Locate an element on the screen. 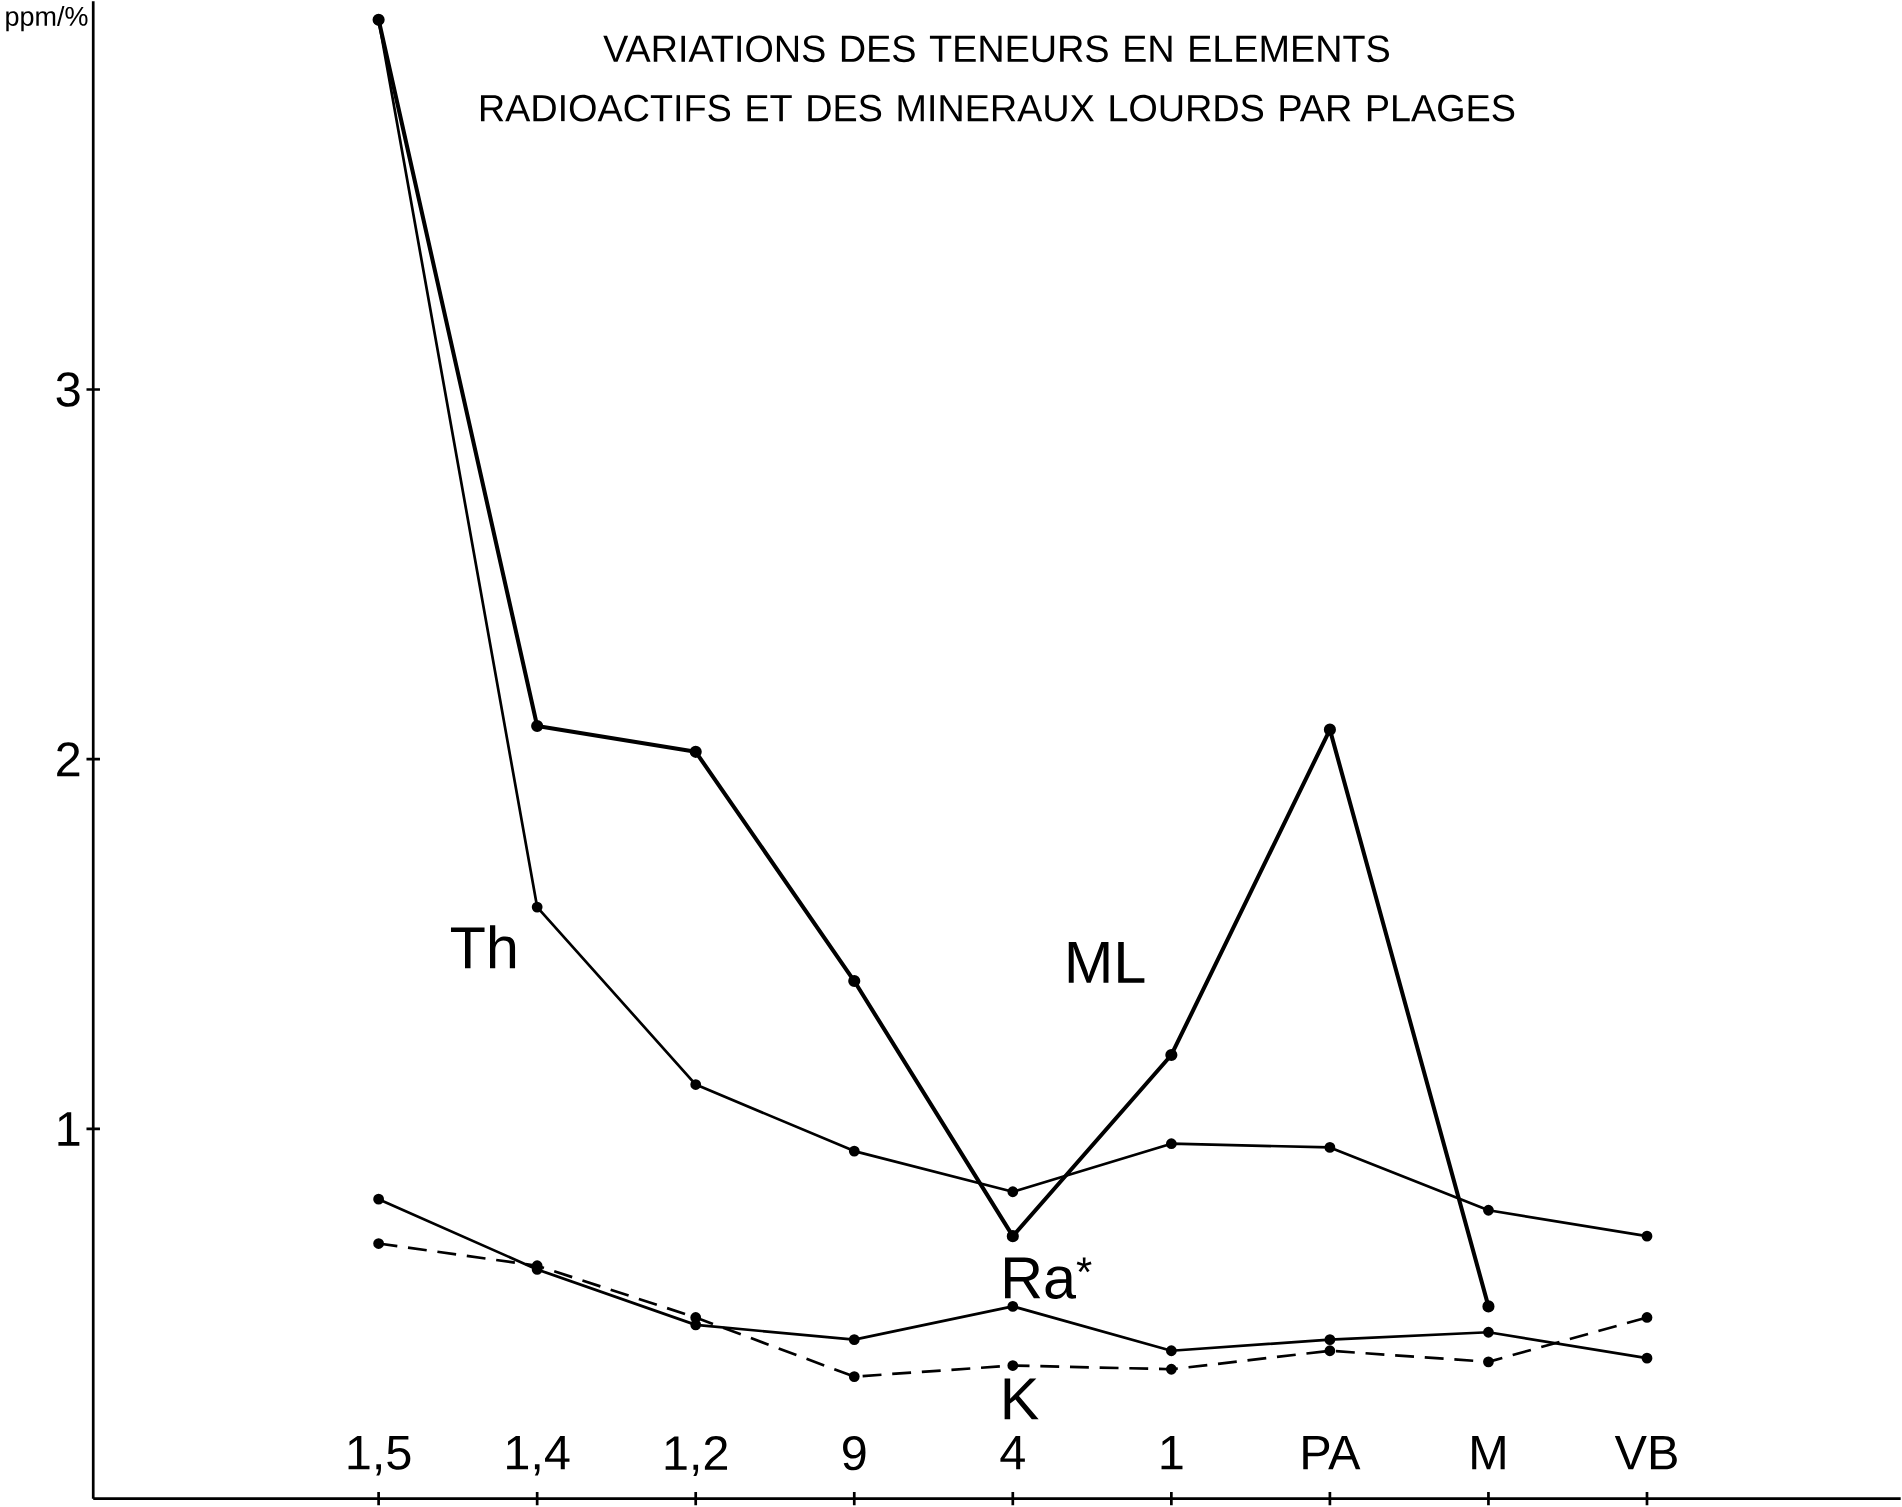  y-axis-title: ppm/% is located at coordinates (47, 19).